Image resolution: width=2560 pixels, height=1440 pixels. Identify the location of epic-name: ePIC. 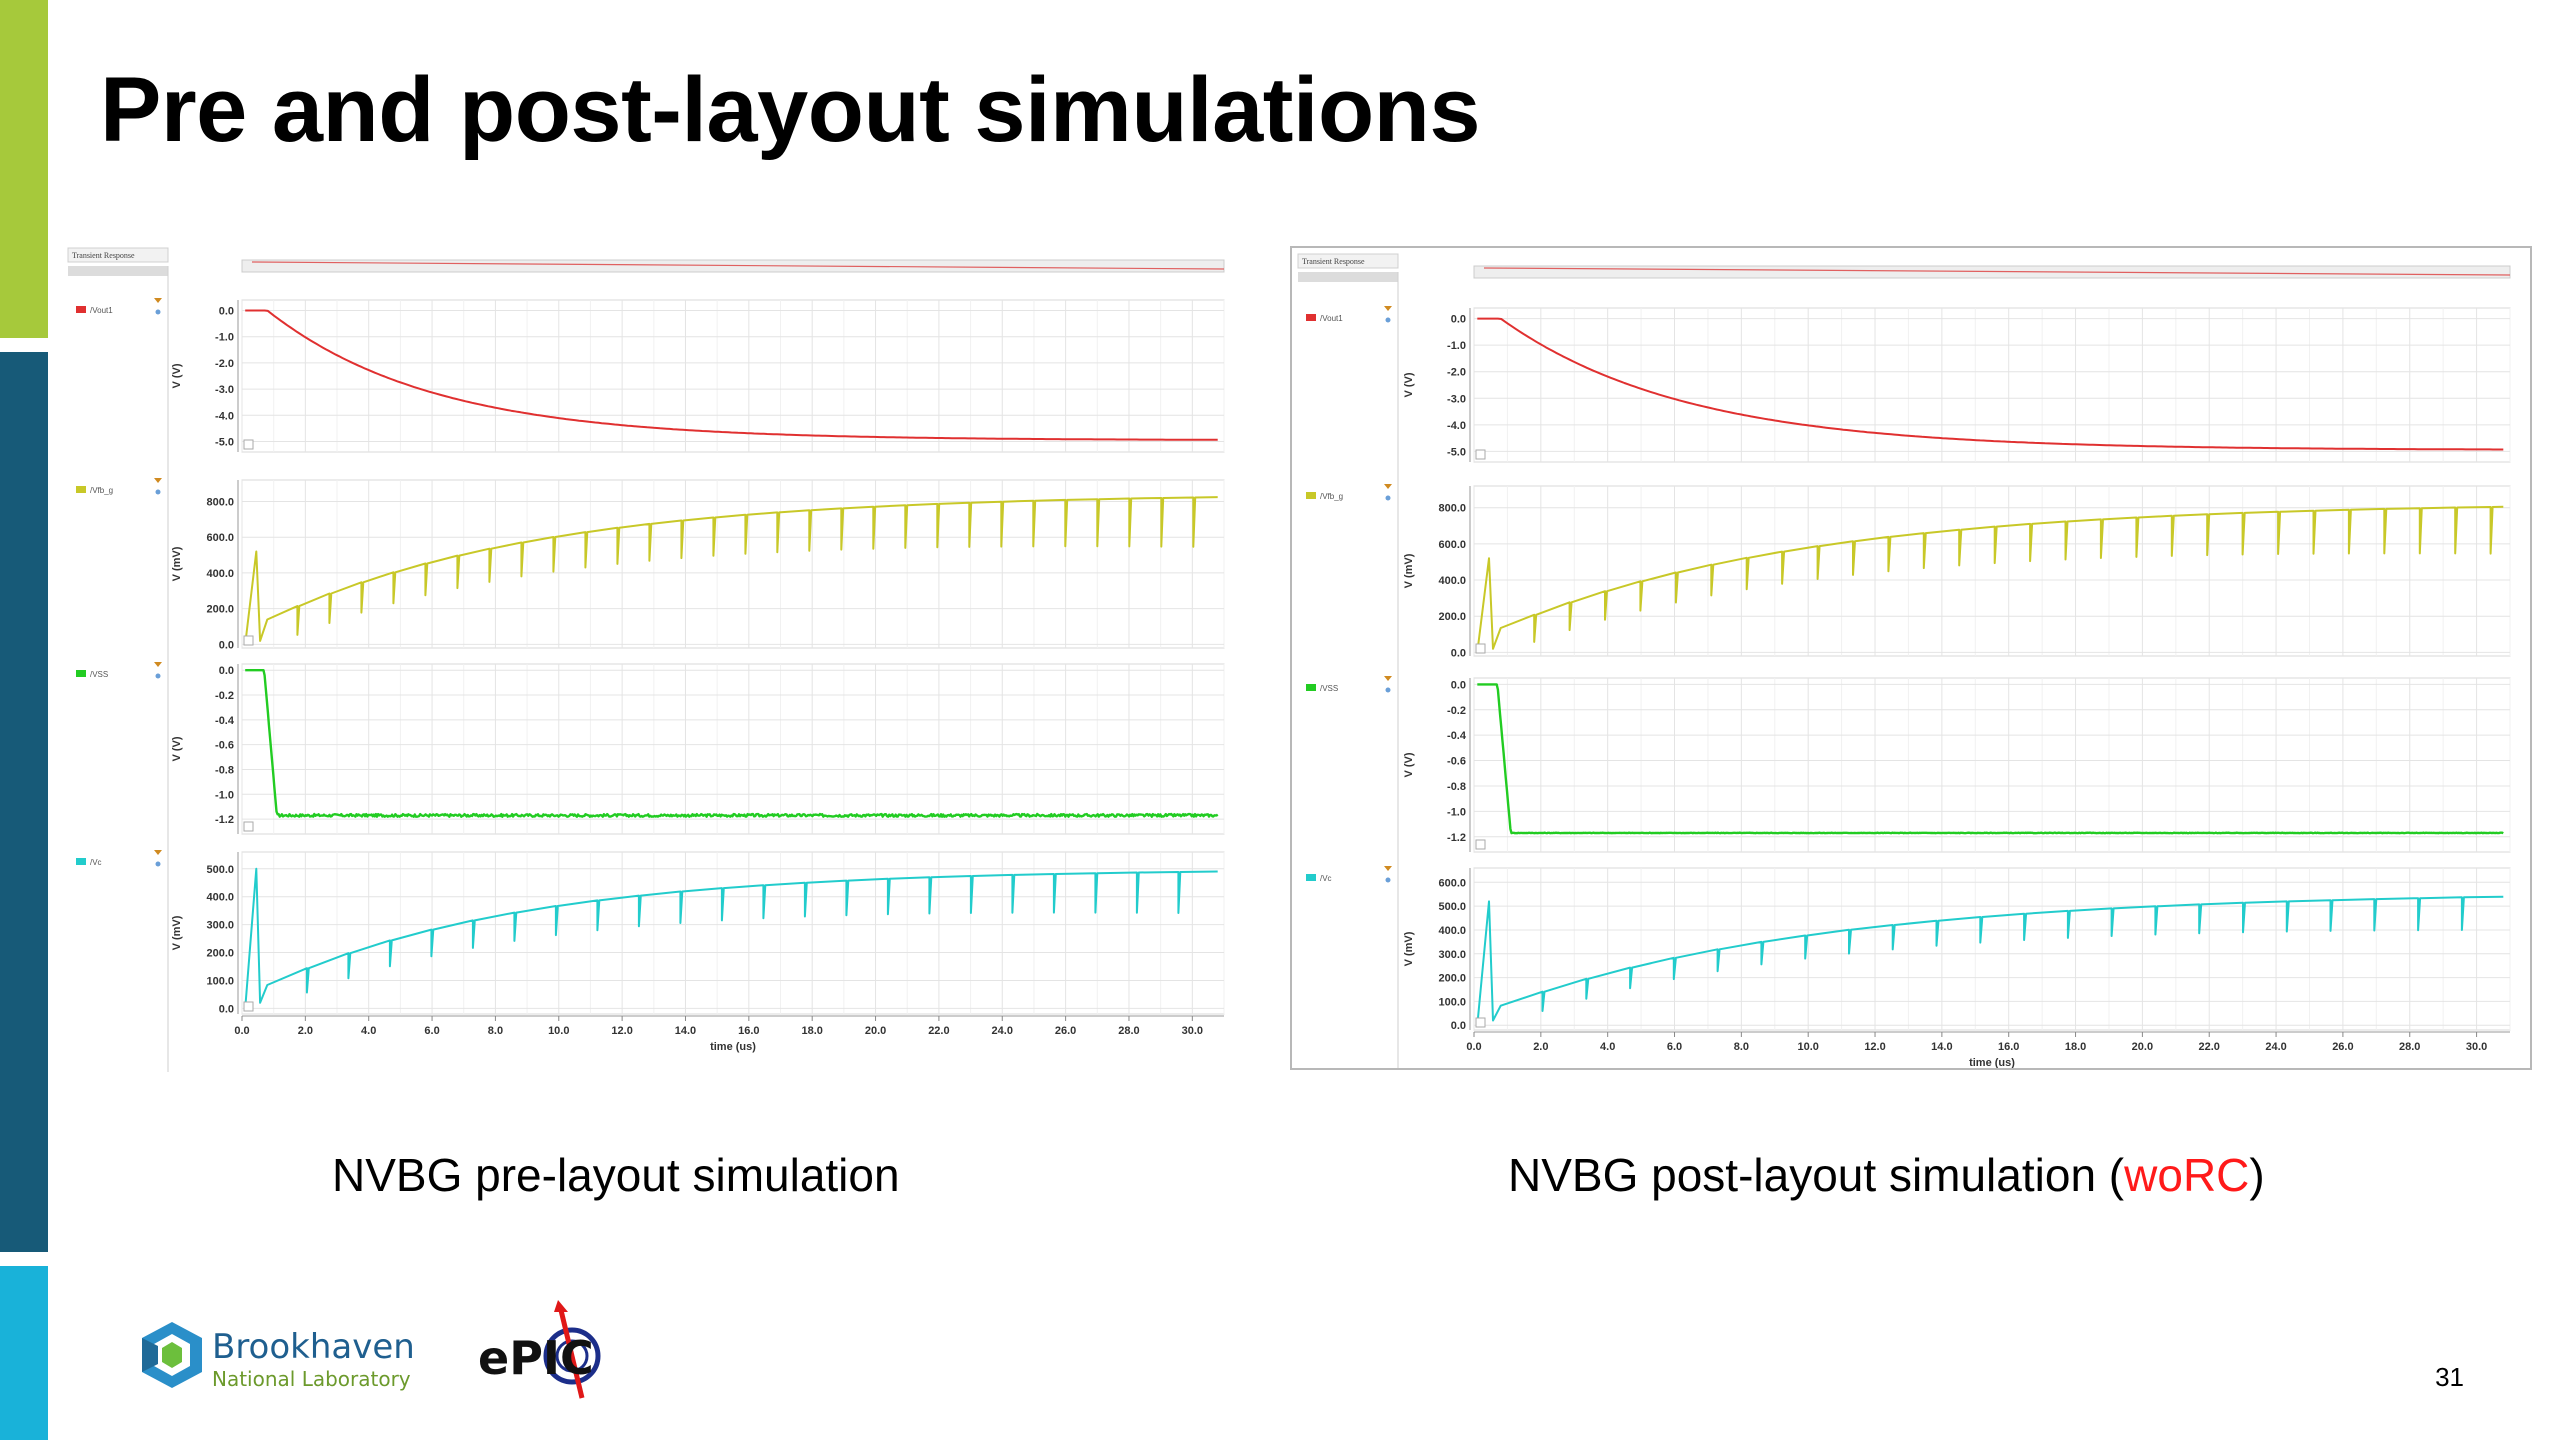
(536, 1358).